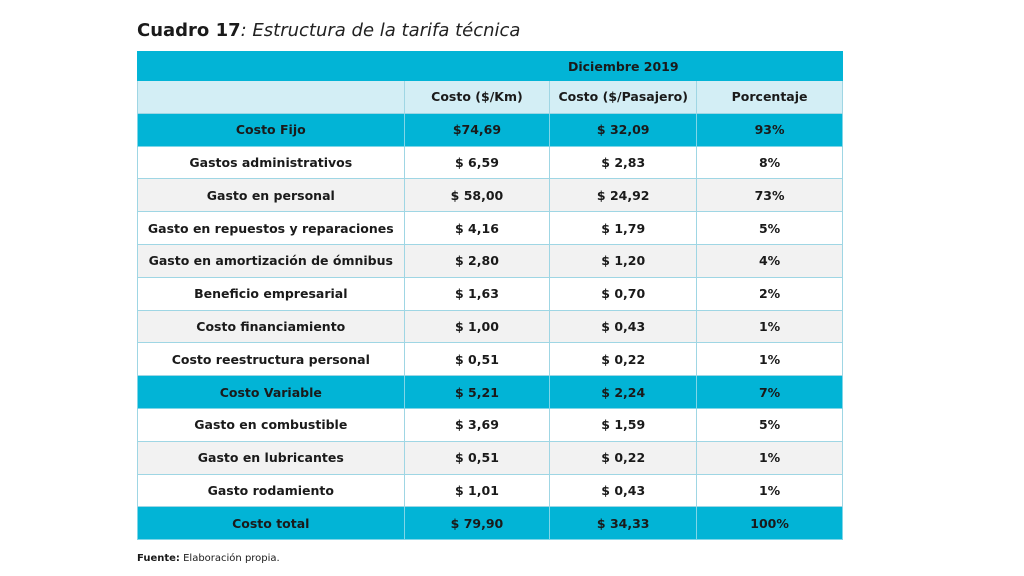 This screenshot has width=1024, height=576. I want to click on row-label: Costo reestructura personal, so click(271, 359).